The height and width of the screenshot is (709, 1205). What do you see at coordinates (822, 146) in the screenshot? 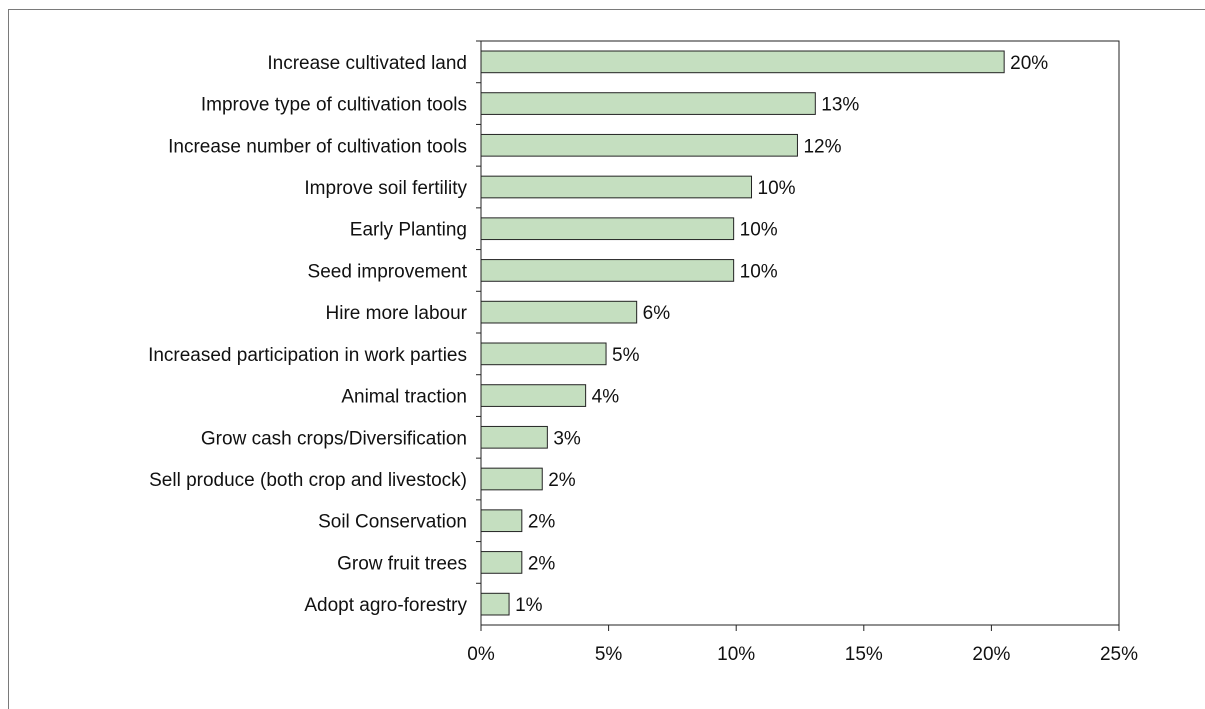
I see `data-label: 12%` at bounding box center [822, 146].